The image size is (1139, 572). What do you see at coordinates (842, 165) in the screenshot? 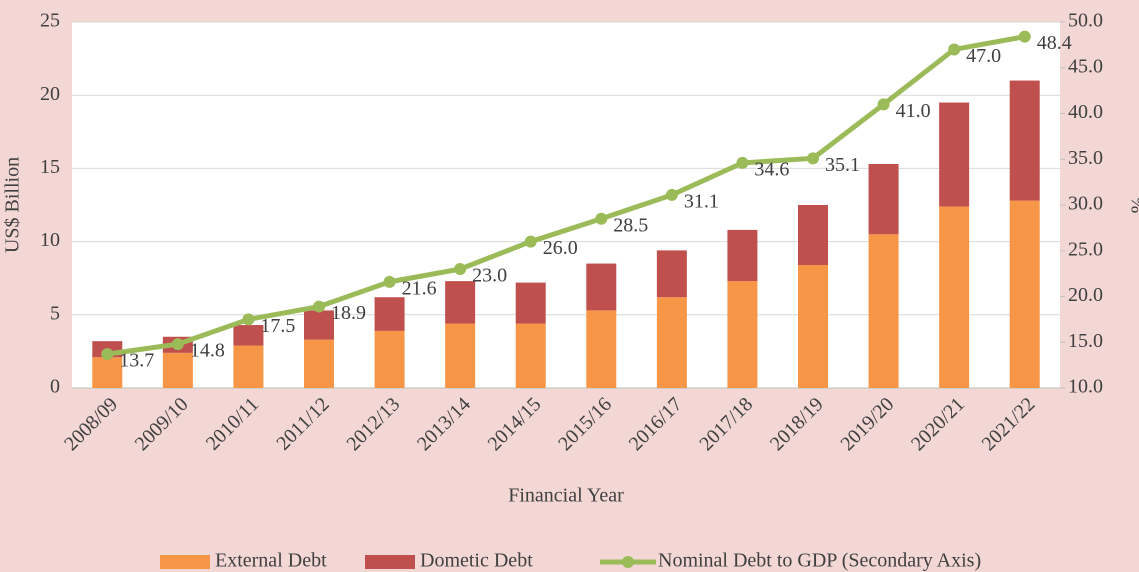
I see `data-label: 35.1` at bounding box center [842, 165].